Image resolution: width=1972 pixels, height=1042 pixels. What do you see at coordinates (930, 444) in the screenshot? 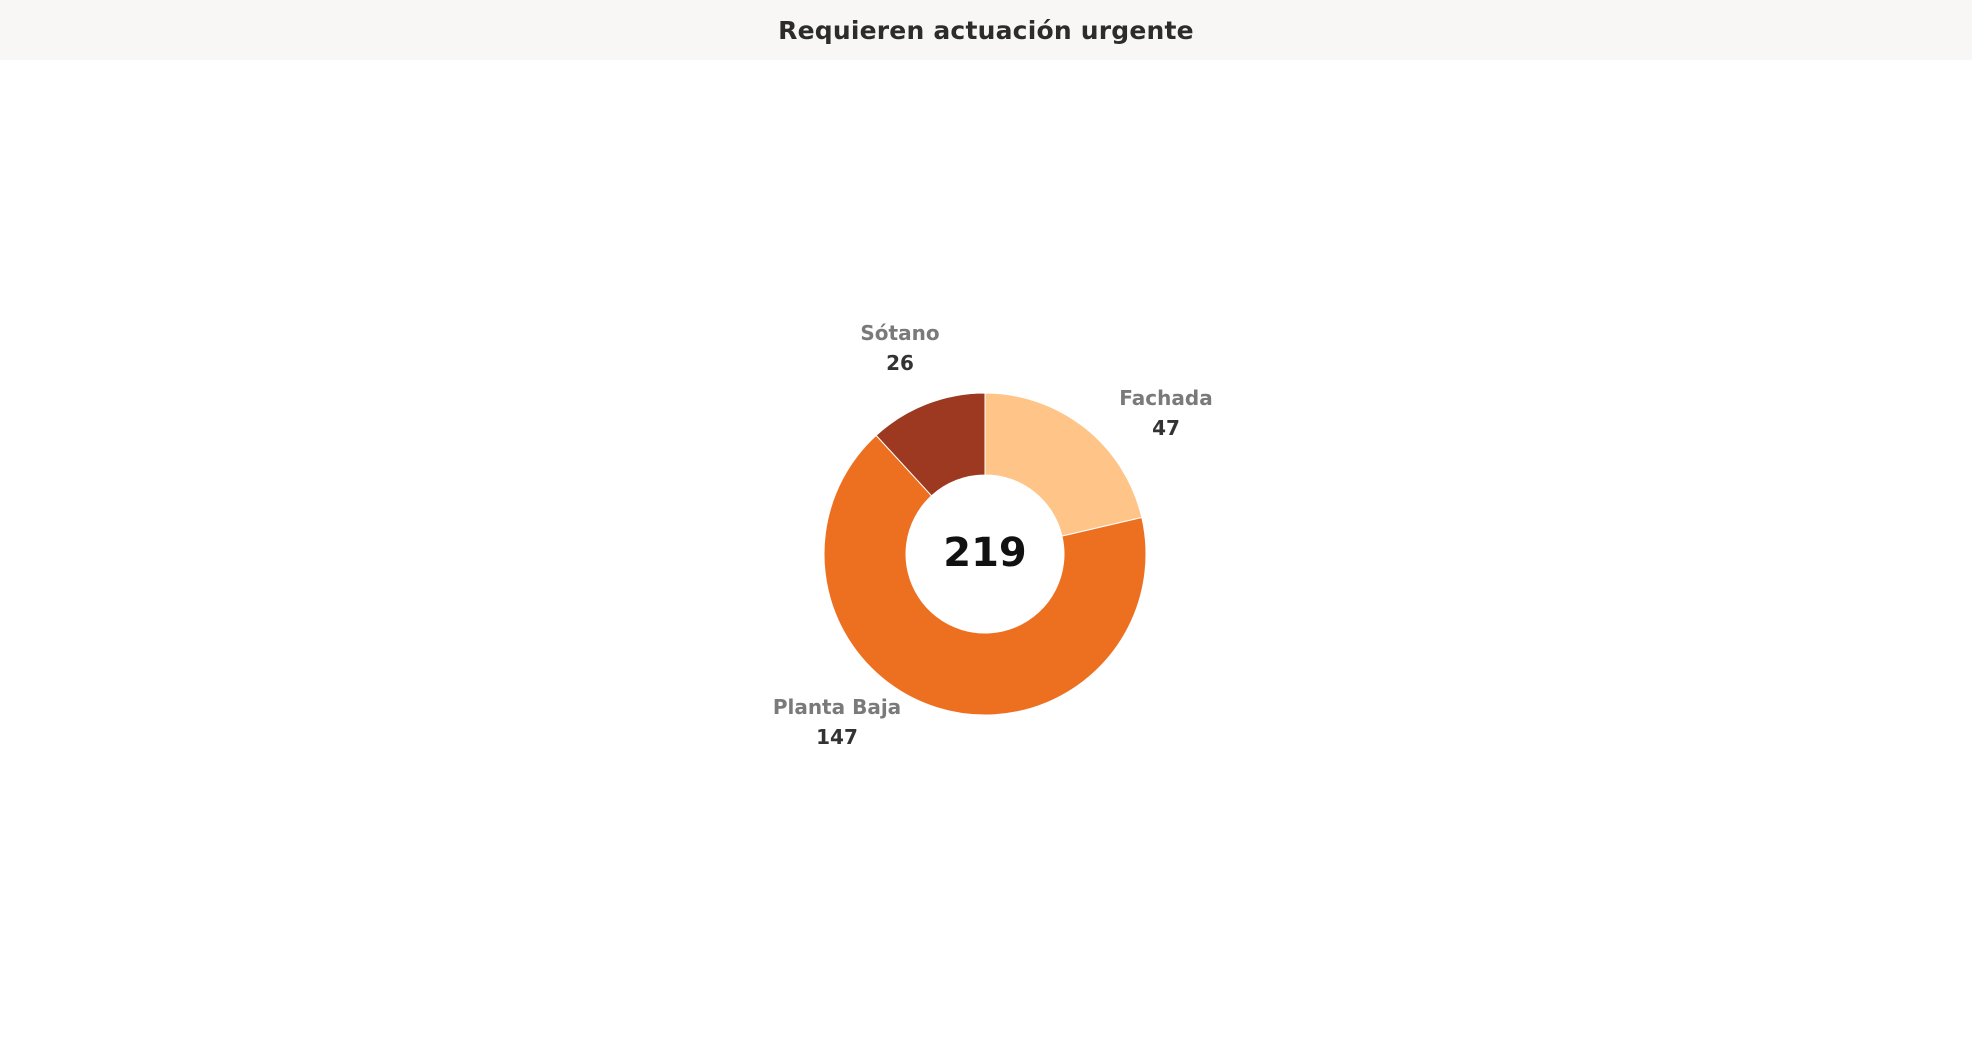
I see `donut-slice-sótano` at bounding box center [930, 444].